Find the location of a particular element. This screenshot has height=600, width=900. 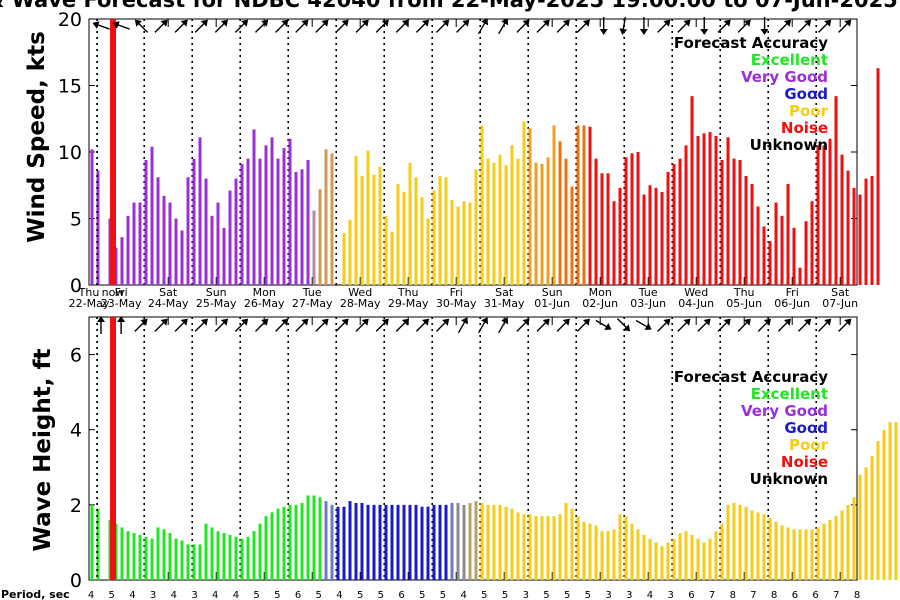

period-value-19: 5 is located at coordinates (484, 595).